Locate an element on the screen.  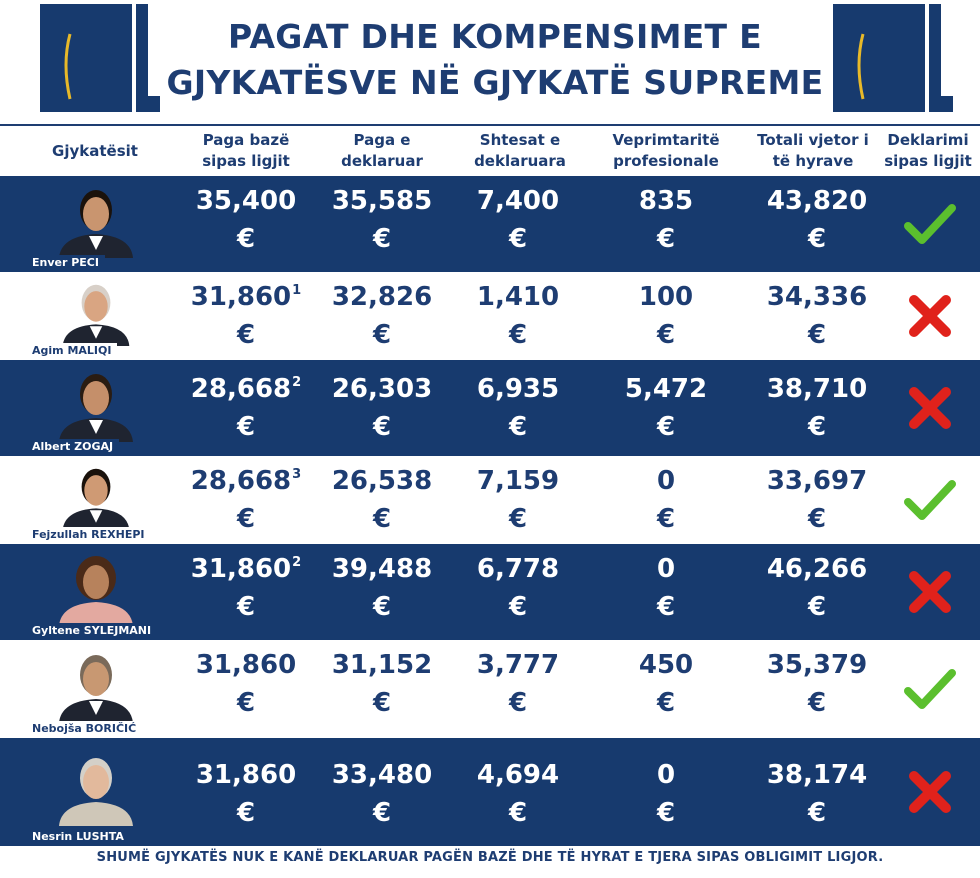
cell-annual-total: 34,336 € is located at coordinates (817, 316).